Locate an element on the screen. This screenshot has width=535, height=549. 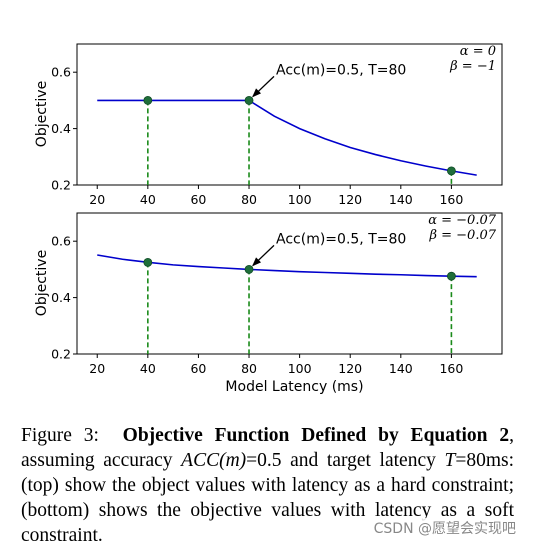
watermark: CSDN @愿望会实现吧 is located at coordinates (444, 528).